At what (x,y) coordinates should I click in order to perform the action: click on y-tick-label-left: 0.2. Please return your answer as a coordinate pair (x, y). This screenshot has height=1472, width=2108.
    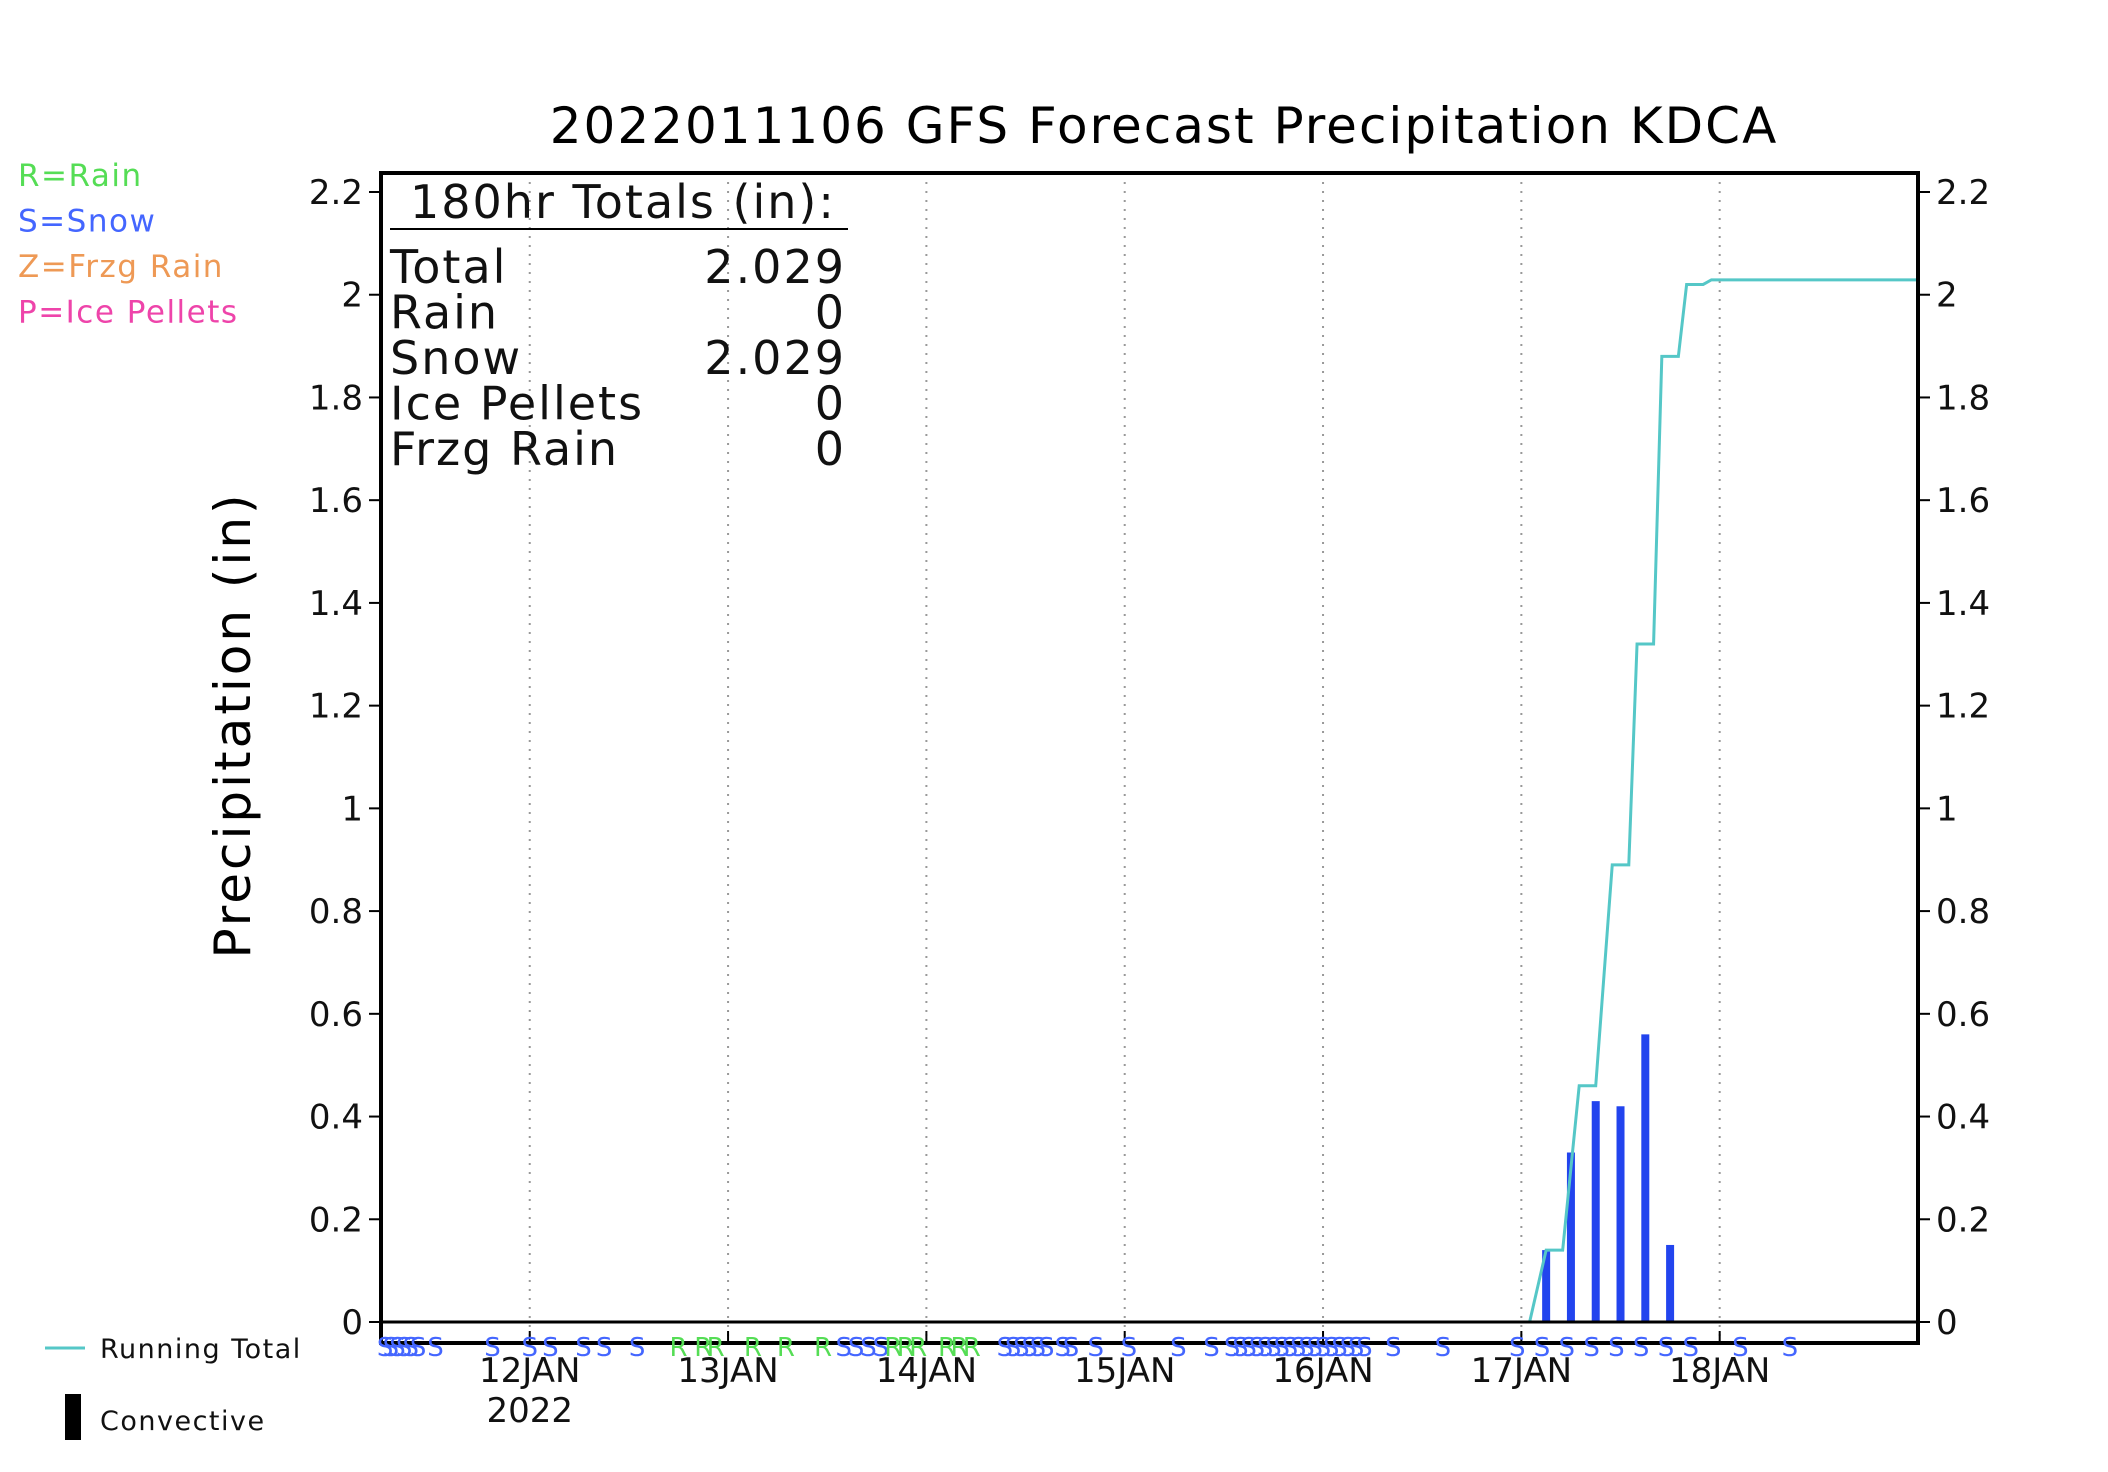
    Looking at the image, I should click on (336, 1220).